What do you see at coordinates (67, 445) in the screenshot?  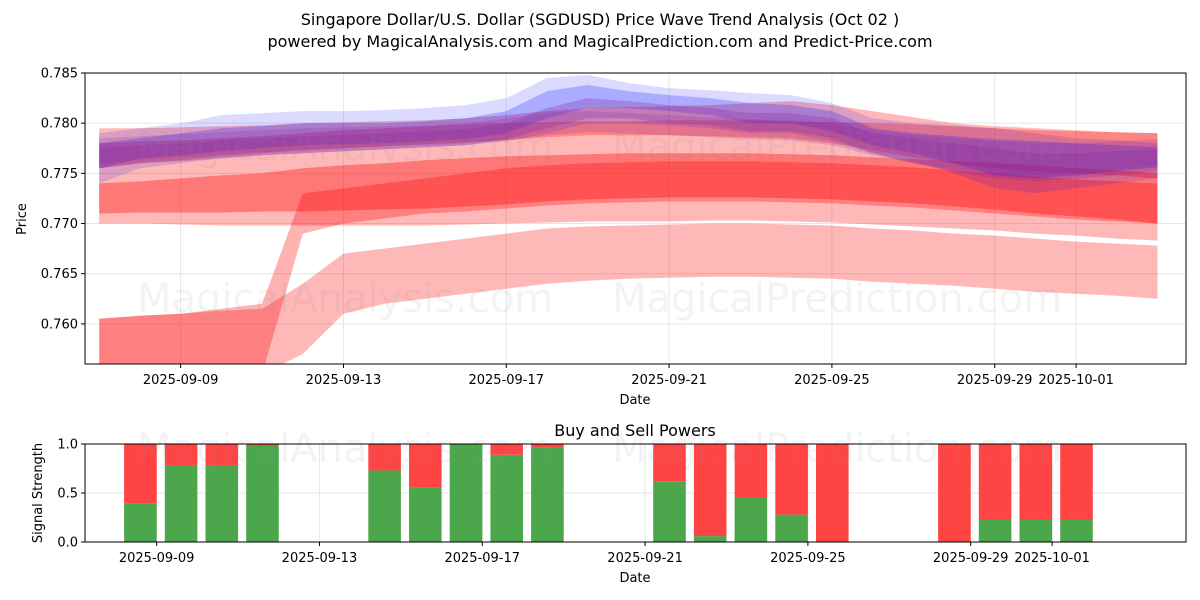 I see `y-tick-label: 1.0` at bounding box center [67, 445].